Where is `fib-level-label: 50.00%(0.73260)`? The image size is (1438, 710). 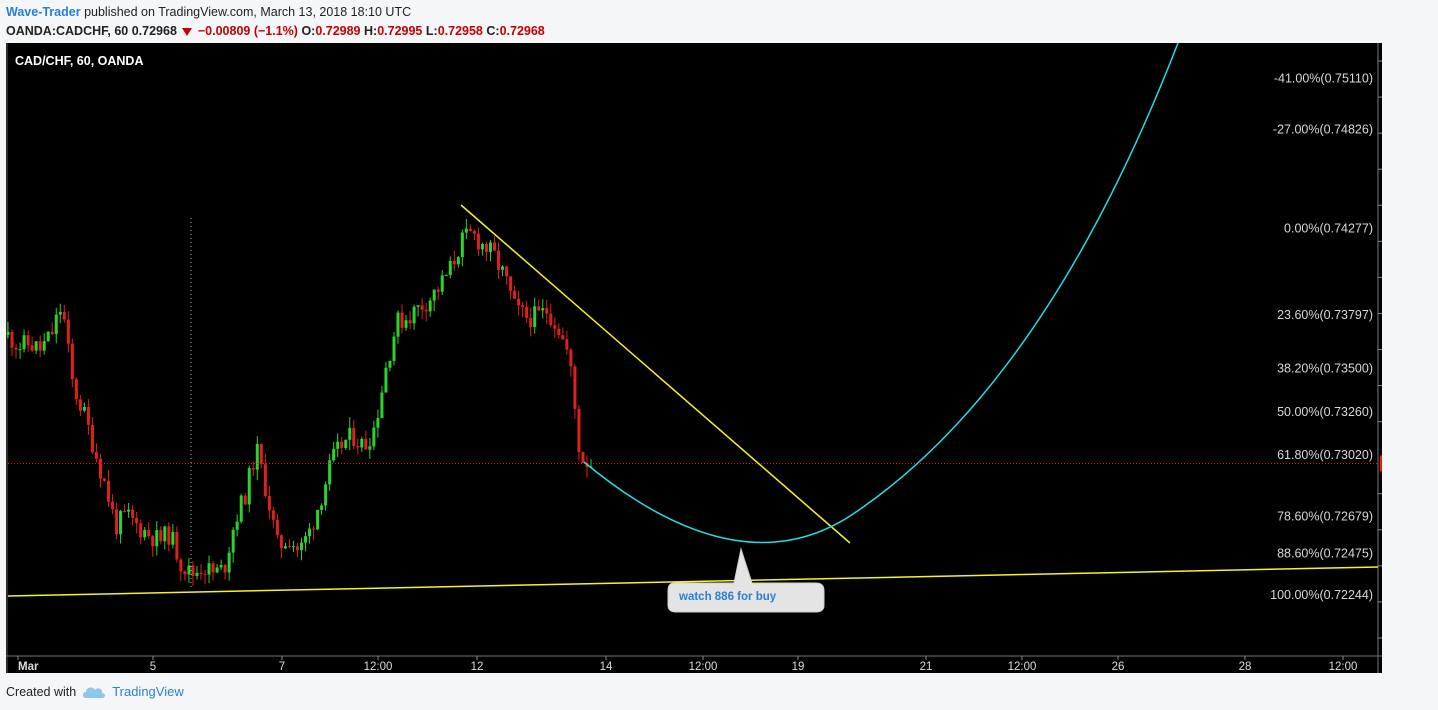
fib-level-label: 50.00%(0.73260) is located at coordinates (1325, 412).